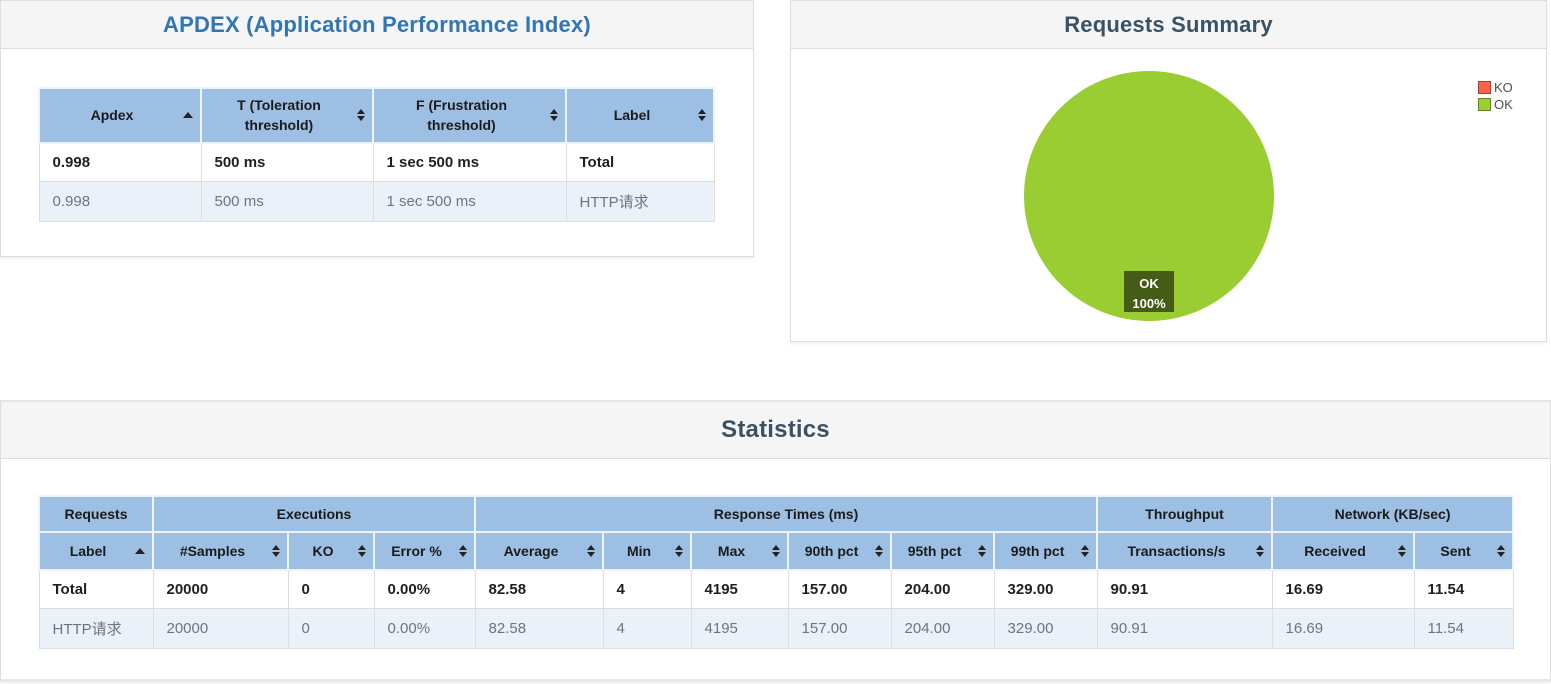 The width and height of the screenshot is (1551, 684). I want to click on stats-col-label: Received, so click(1335, 550).